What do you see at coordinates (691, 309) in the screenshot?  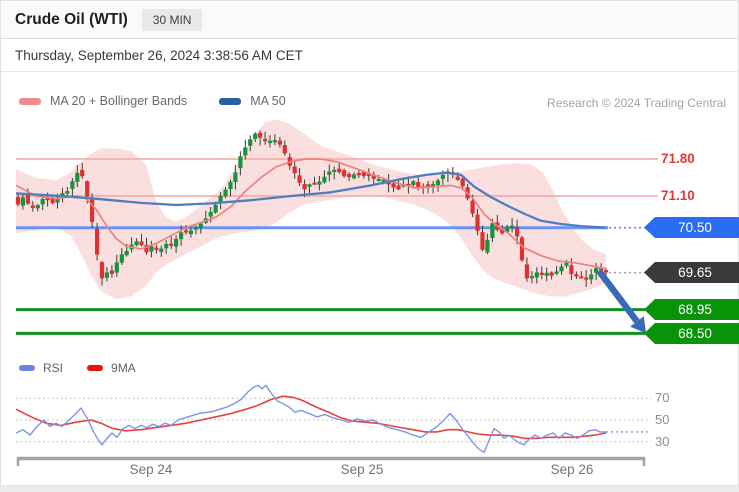 I see `support-price-badge: 68.95` at bounding box center [691, 309].